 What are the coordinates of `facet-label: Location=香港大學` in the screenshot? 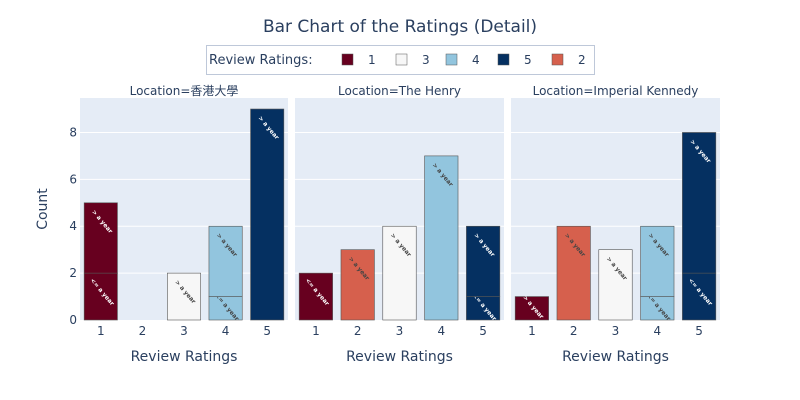 It's located at (184, 91).